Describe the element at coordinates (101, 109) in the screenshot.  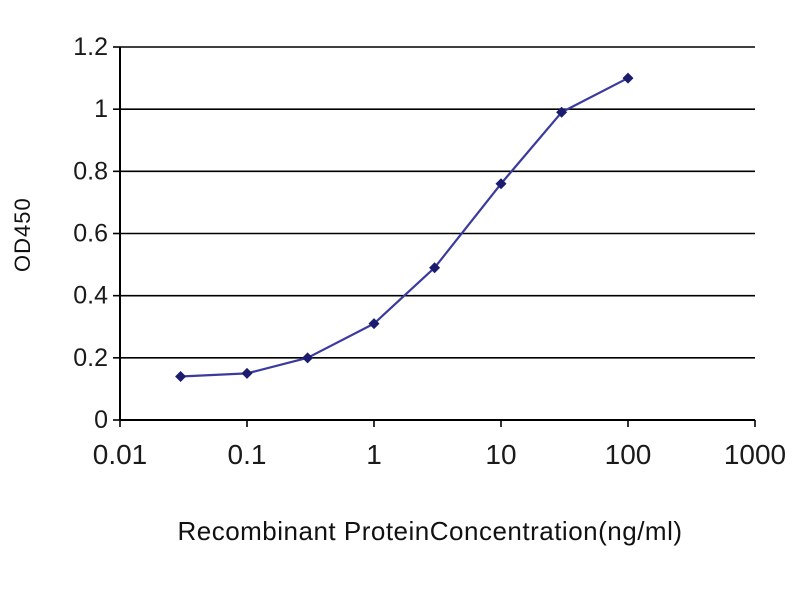
I see `y-tick-label: 1` at that location.